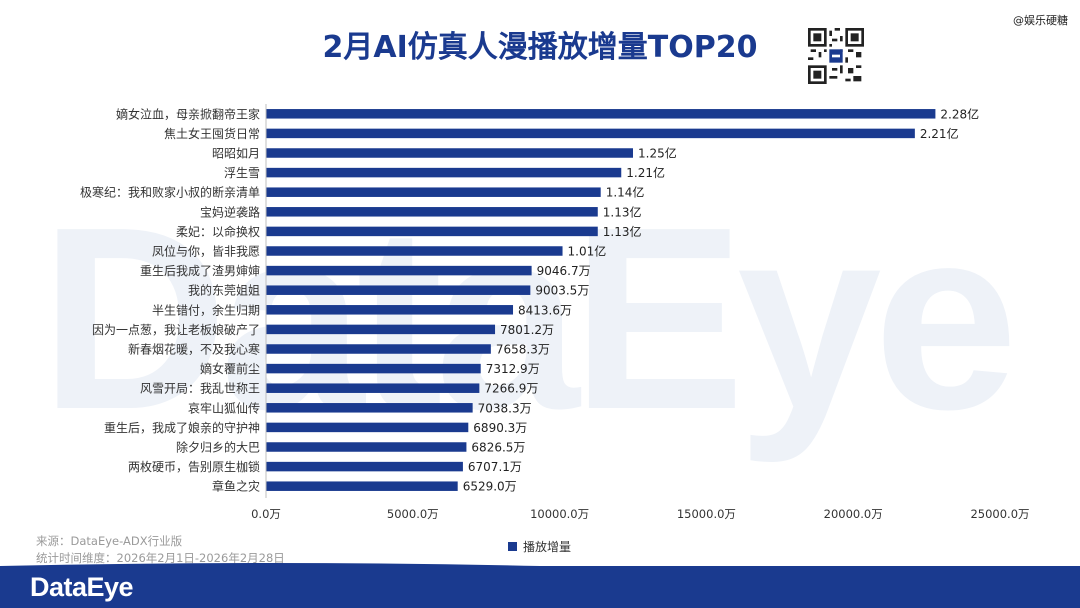 The width and height of the screenshot is (1080, 608). Describe the element at coordinates (559, 514) in the screenshot. I see `x-tick-label: 10000.0万` at that location.